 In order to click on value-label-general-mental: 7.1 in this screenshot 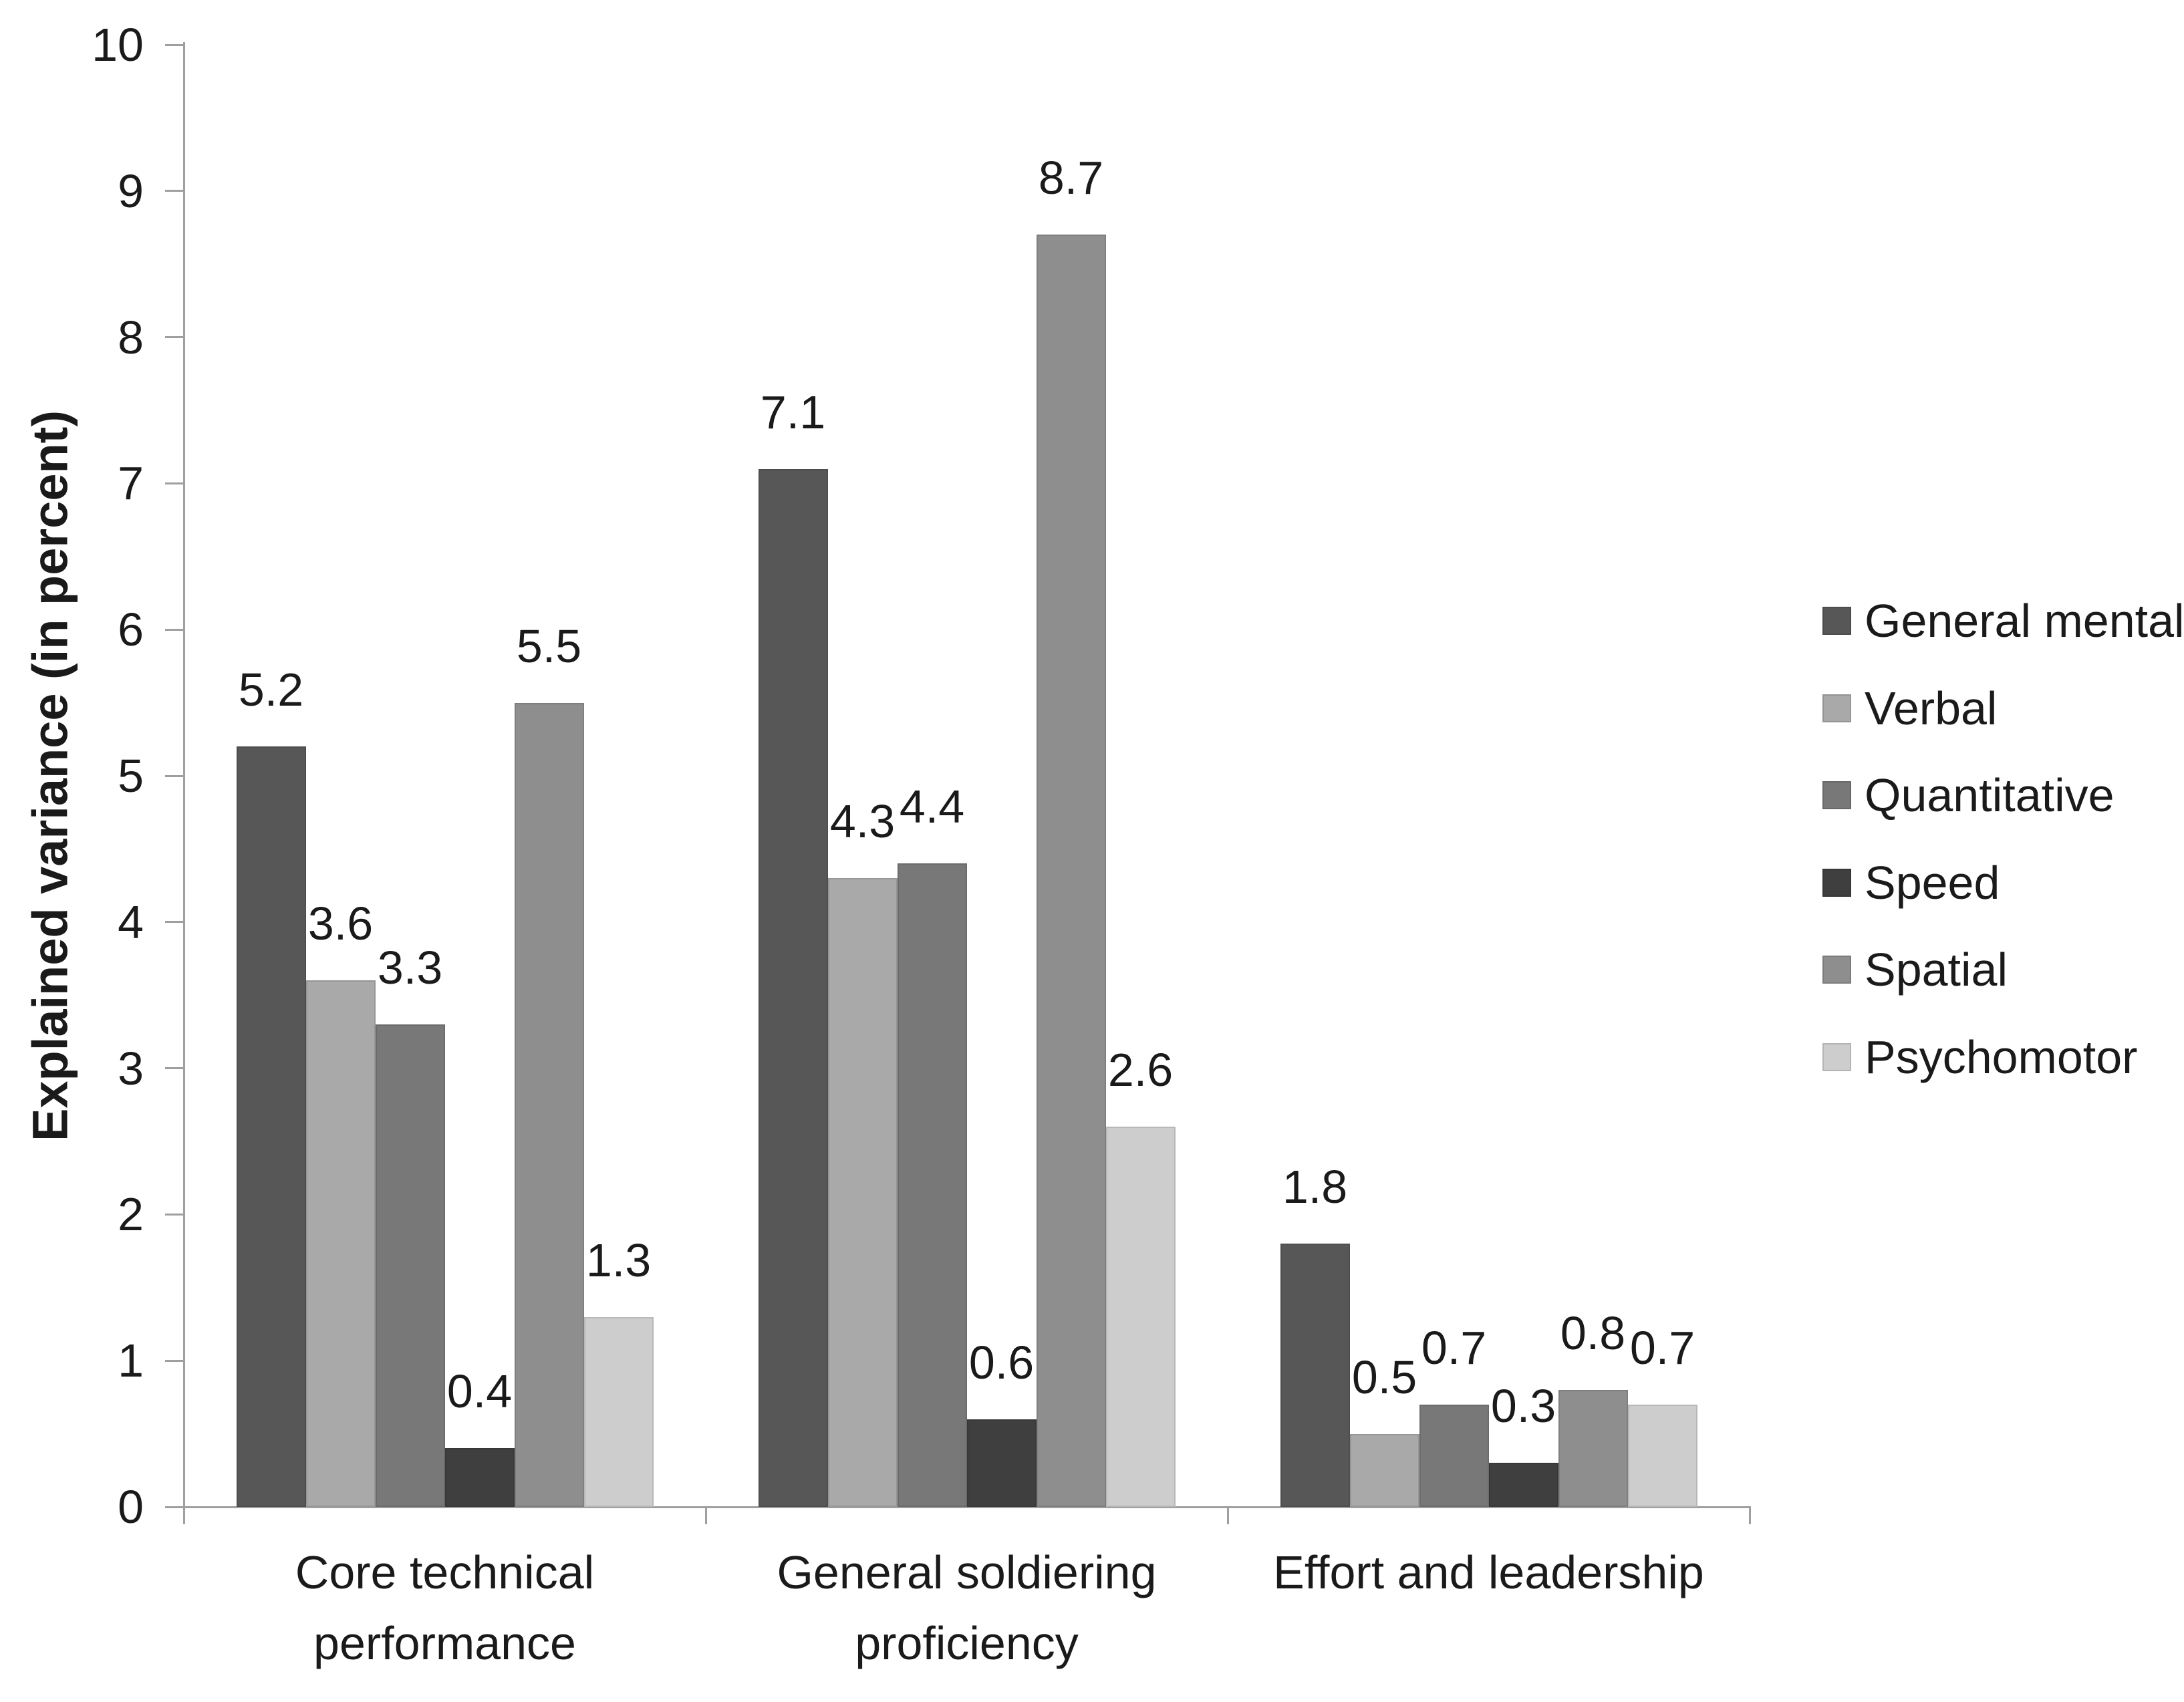, I will do `click(793, 412)`.